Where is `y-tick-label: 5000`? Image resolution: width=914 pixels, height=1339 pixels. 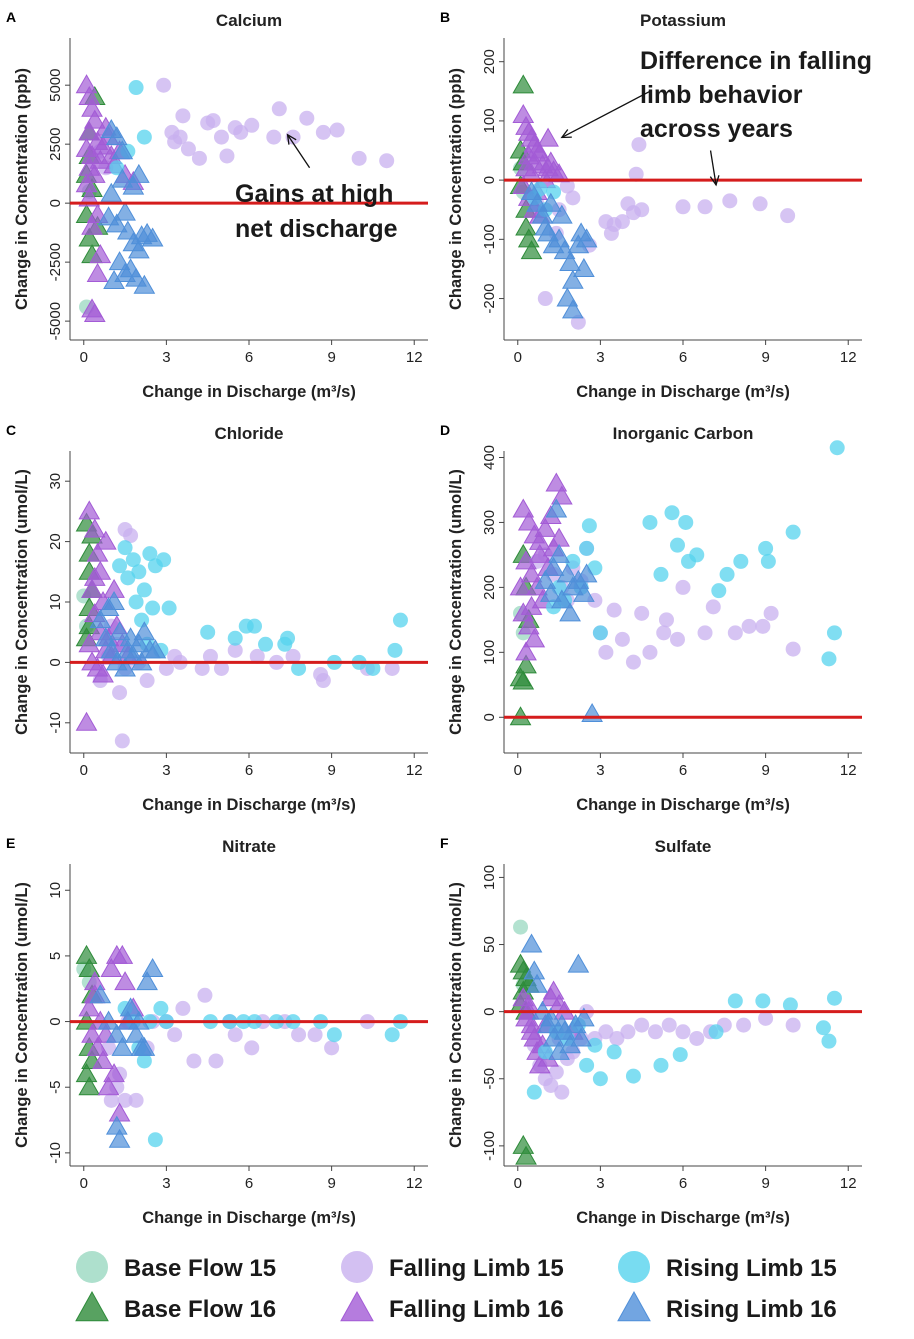 y-tick-label: 5000 is located at coordinates (55, 85).